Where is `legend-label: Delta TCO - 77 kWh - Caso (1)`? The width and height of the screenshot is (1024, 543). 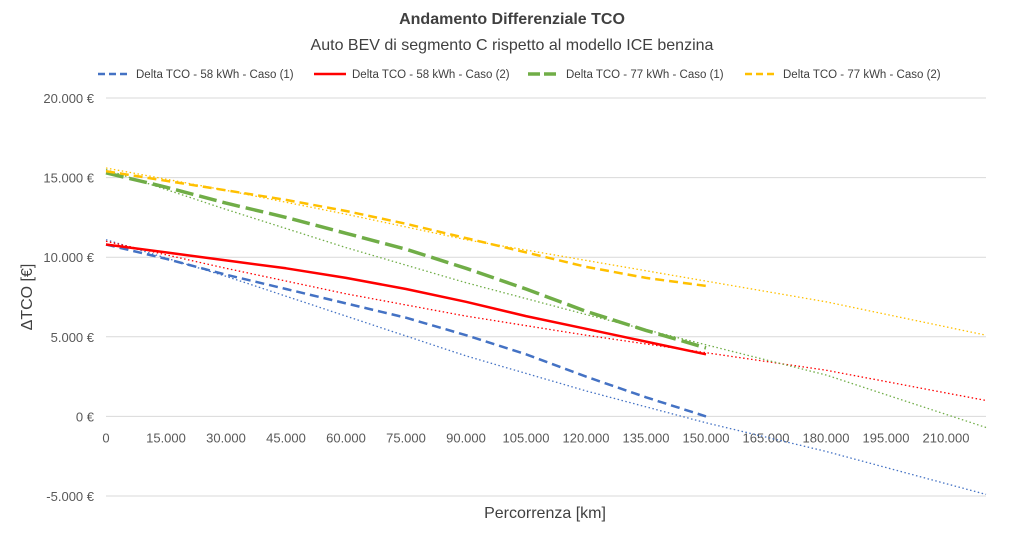 legend-label: Delta TCO - 77 kWh - Caso (1) is located at coordinates (645, 75).